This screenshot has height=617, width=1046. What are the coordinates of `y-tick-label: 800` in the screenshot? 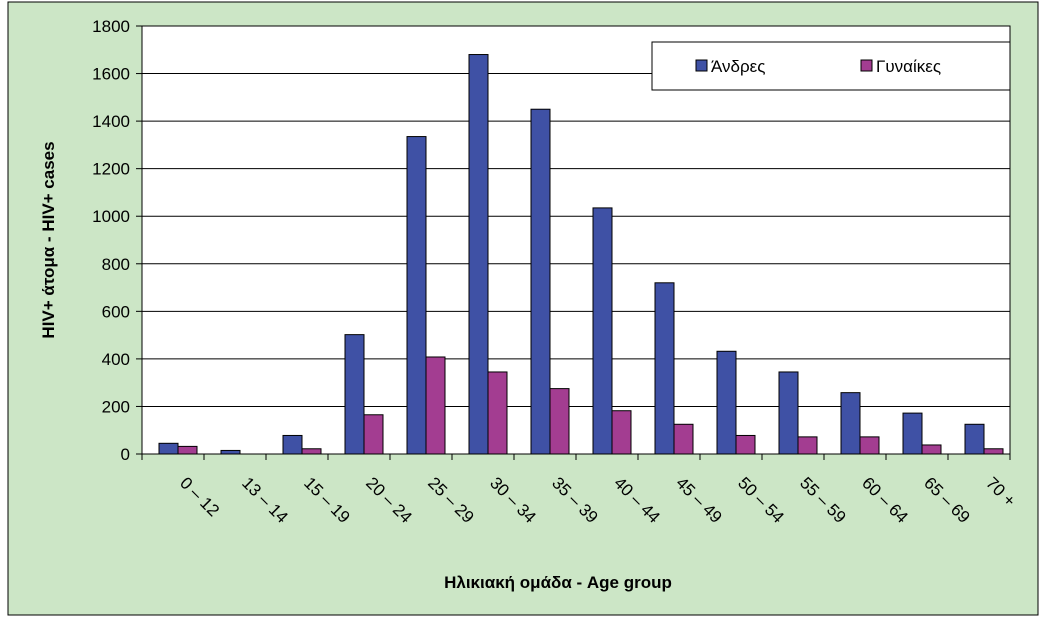 It's located at (116, 264).